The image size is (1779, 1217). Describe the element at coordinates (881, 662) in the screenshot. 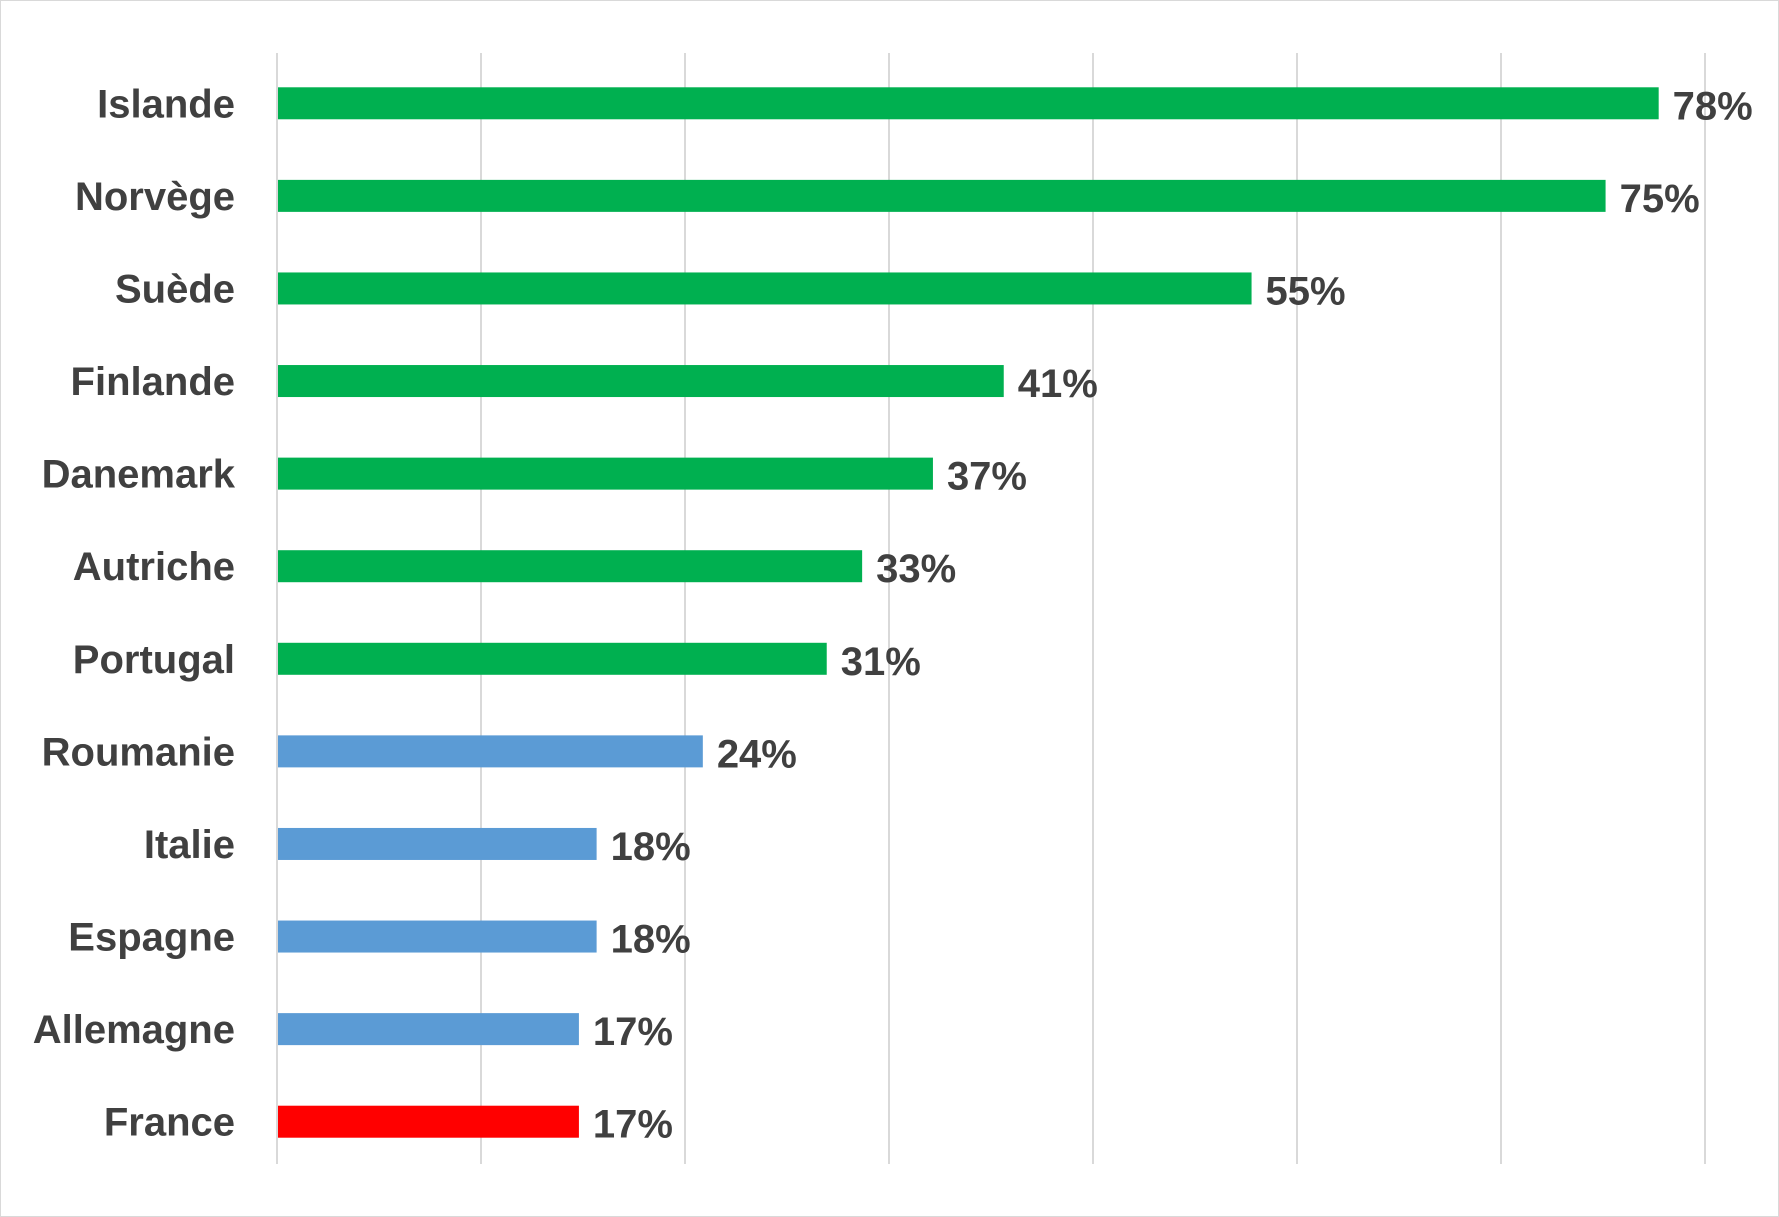

I see `value-label-portugal: 31%` at that location.